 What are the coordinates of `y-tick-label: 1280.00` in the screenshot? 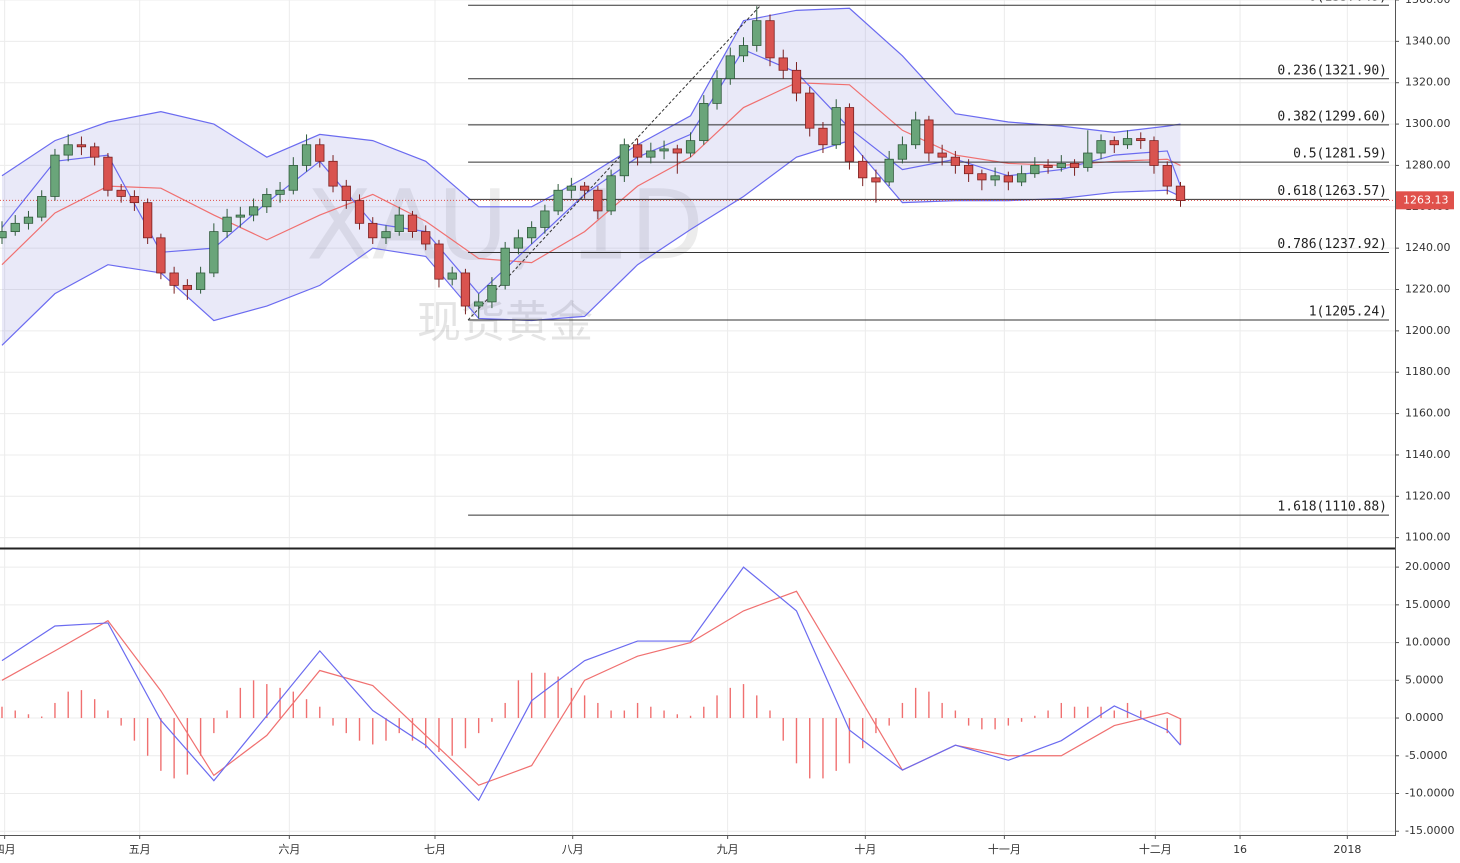 It's located at (1428, 164).